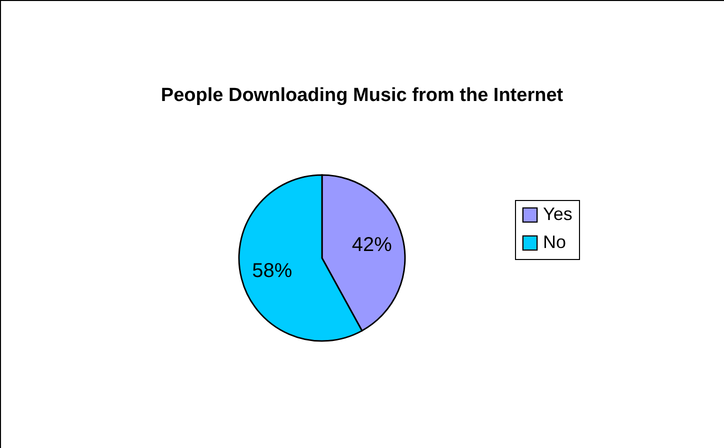 The height and width of the screenshot is (448, 724). Describe the element at coordinates (372, 245) in the screenshot. I see `data-label: 42%` at that location.